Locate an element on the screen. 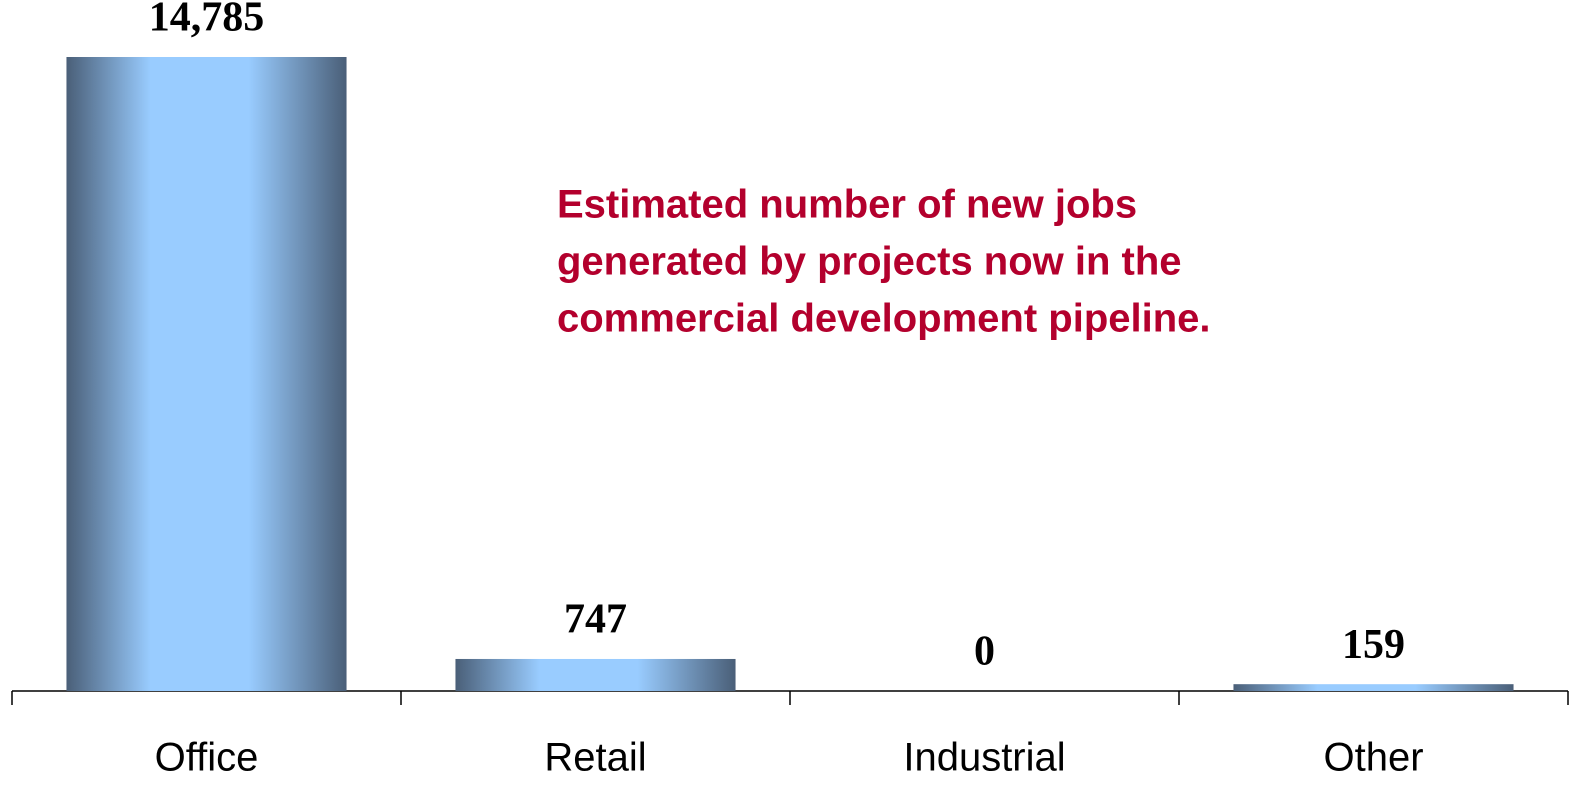 The width and height of the screenshot is (1585, 788). x-tick-label: Office is located at coordinates (207, 758).